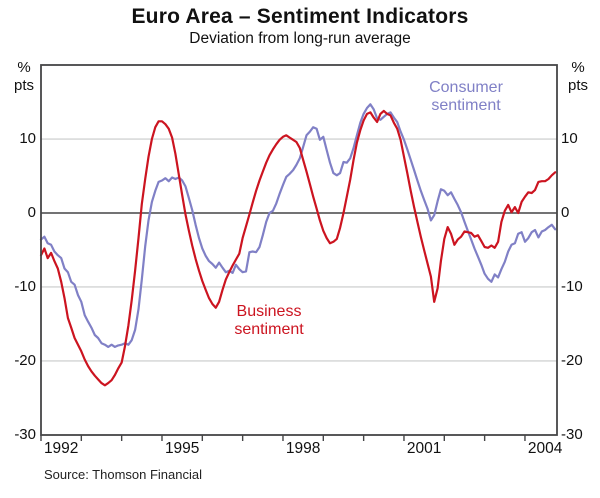  I want to click on y-label-right-10: 10, so click(569, 139).